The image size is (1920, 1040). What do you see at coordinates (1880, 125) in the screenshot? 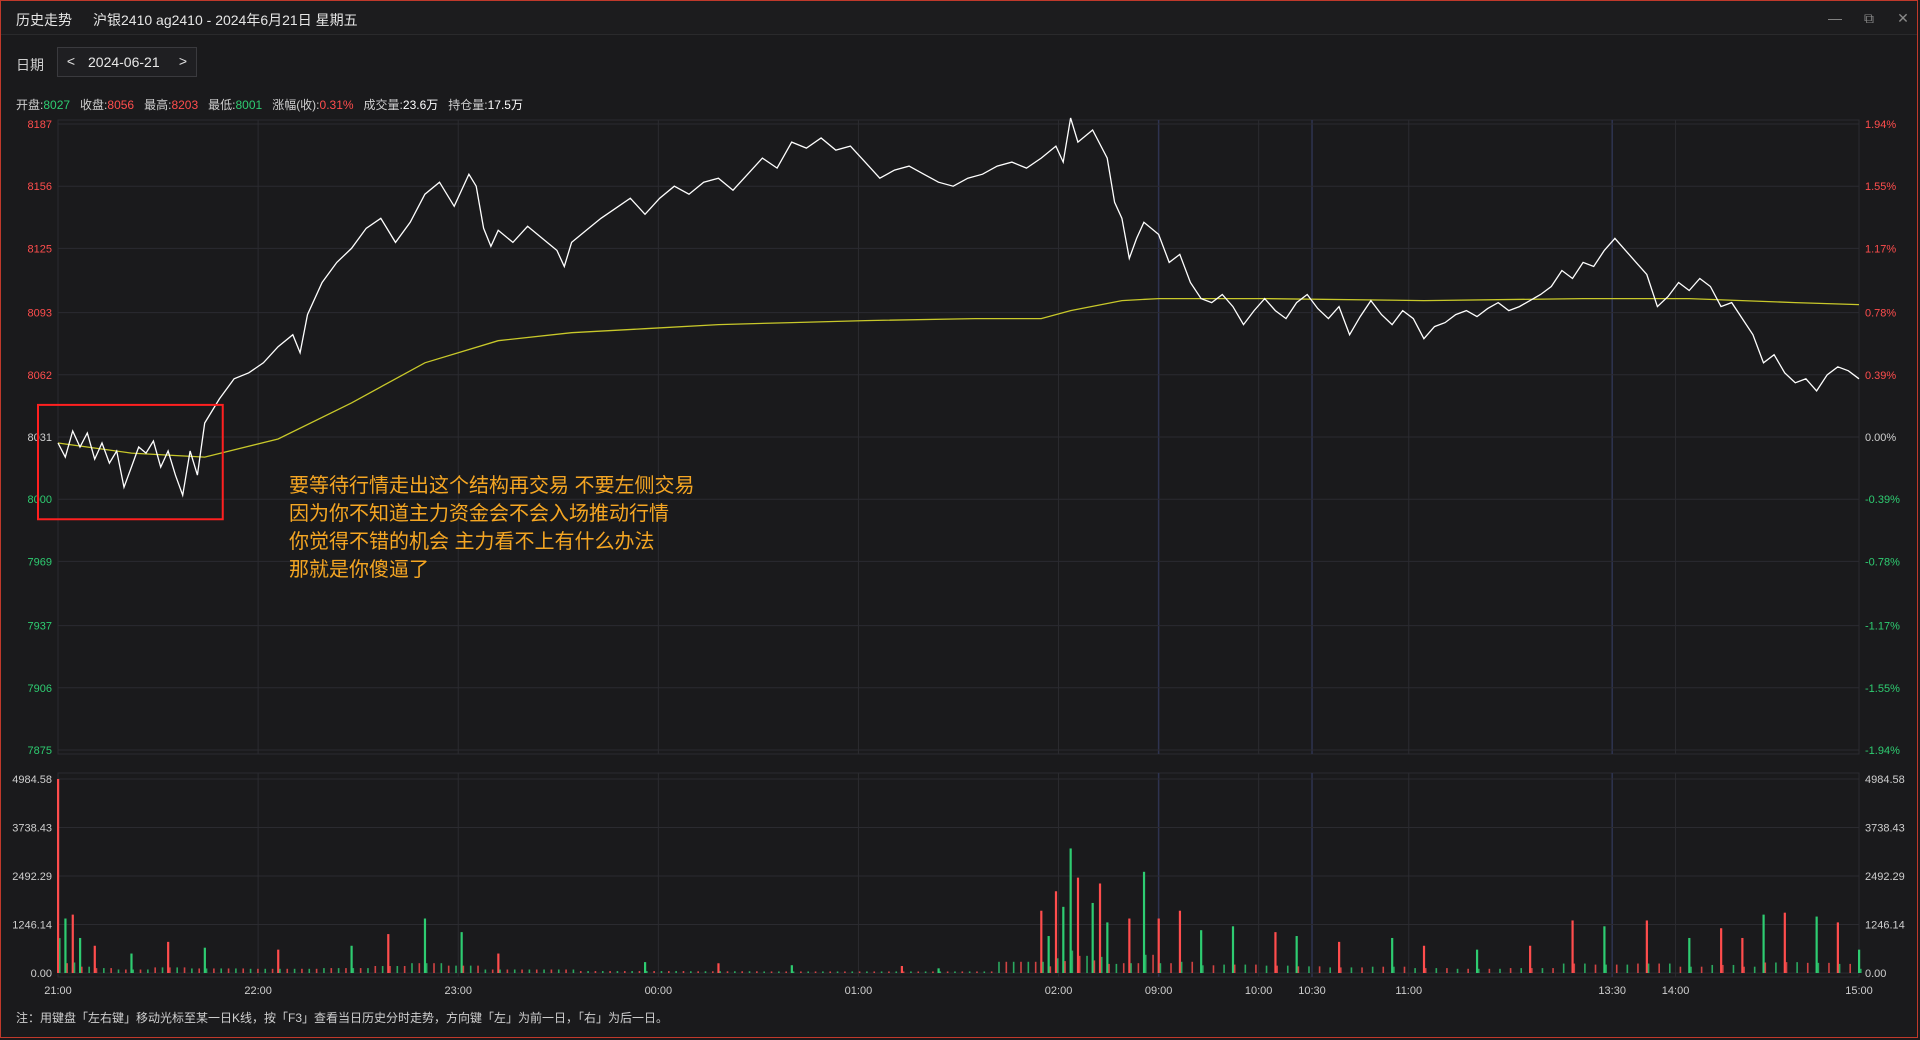
I see `y-right-tick-label: 1.94%` at bounding box center [1880, 125].